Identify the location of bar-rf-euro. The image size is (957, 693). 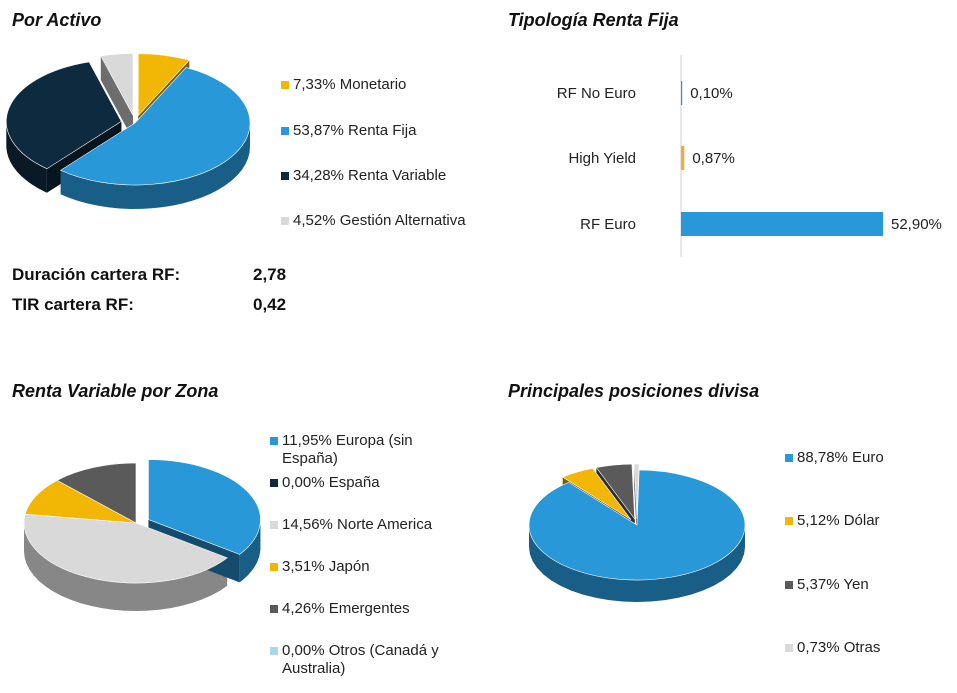
(782, 224).